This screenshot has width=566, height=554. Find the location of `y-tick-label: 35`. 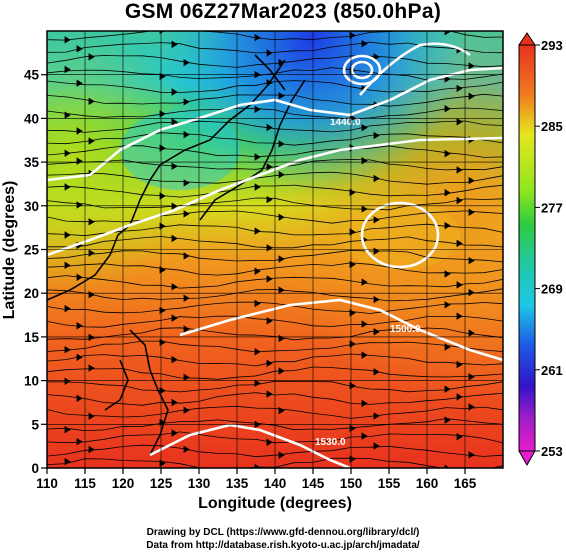

y-tick-label: 35 is located at coordinates (32, 162).